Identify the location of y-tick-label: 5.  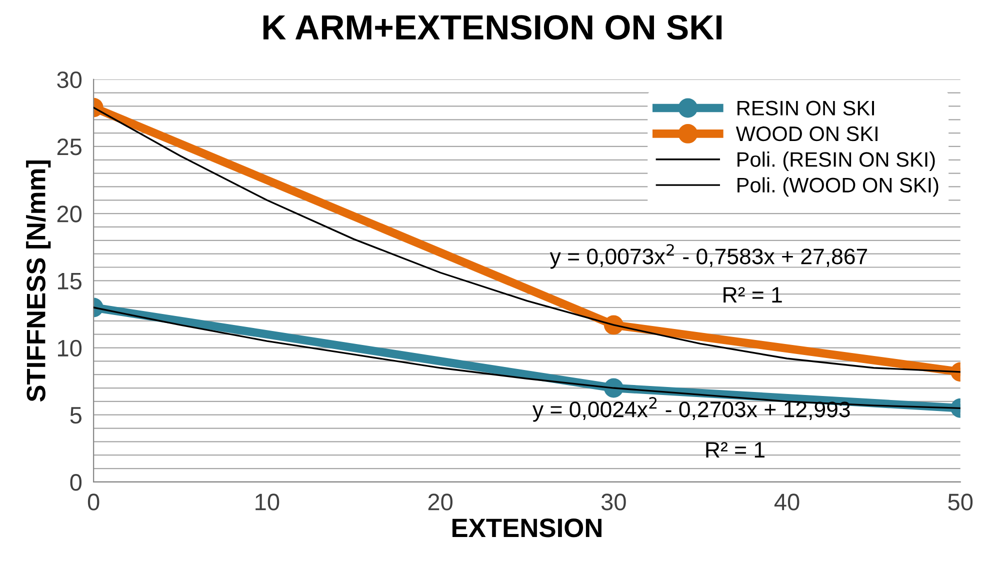
(76, 415).